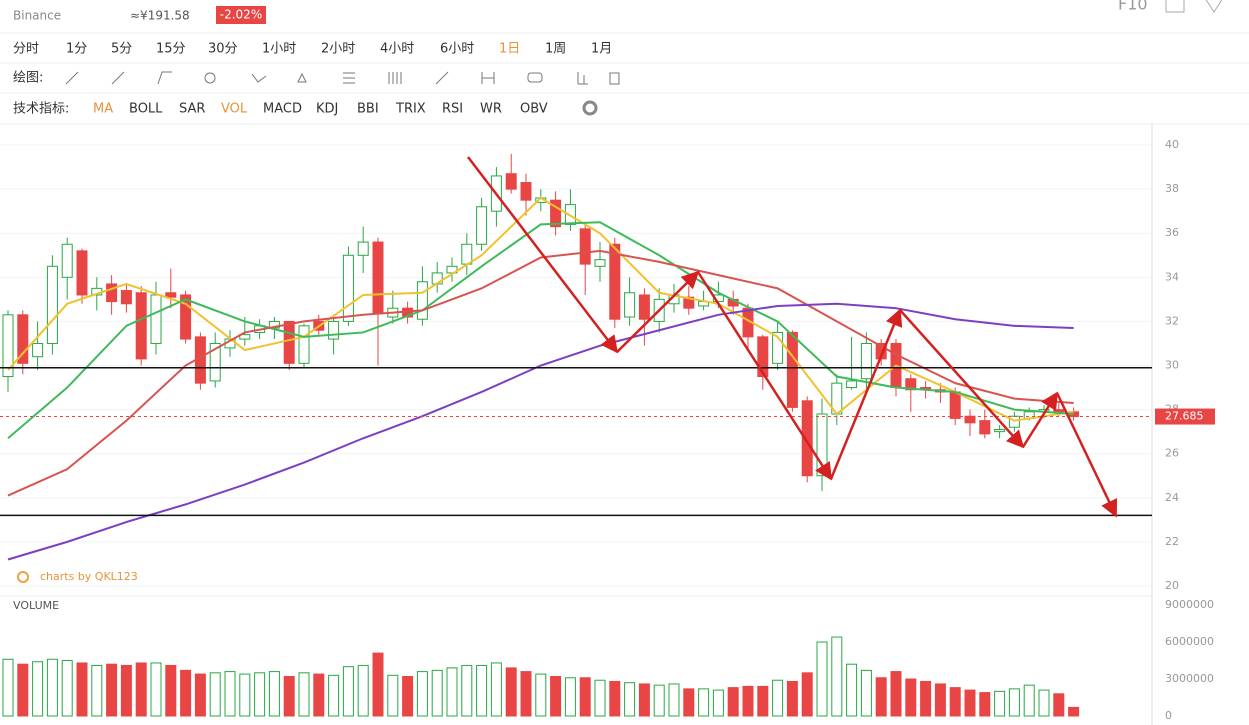 The height and width of the screenshot is (725, 1249). What do you see at coordinates (1172, 365) in the screenshot?
I see `y-tick-label: 30` at bounding box center [1172, 365].